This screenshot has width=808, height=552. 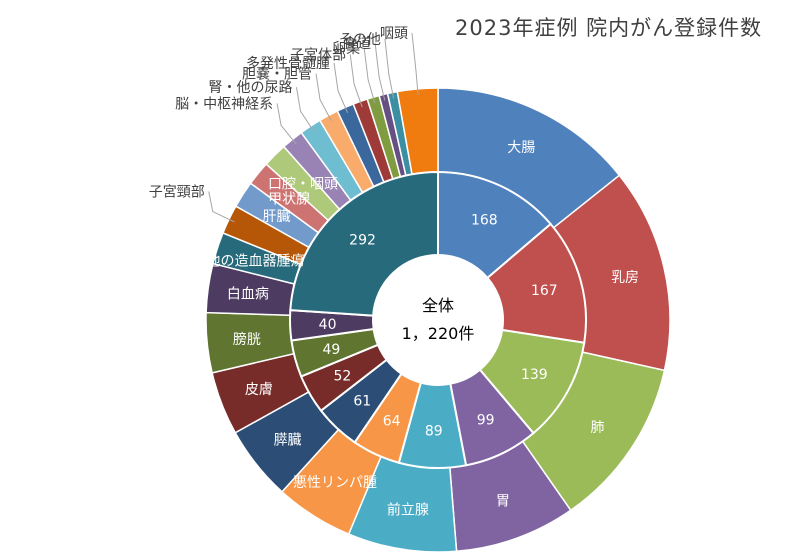 What do you see at coordinates (248, 294) in the screenshot?
I see `outer-label-9: 白血病` at bounding box center [248, 294].